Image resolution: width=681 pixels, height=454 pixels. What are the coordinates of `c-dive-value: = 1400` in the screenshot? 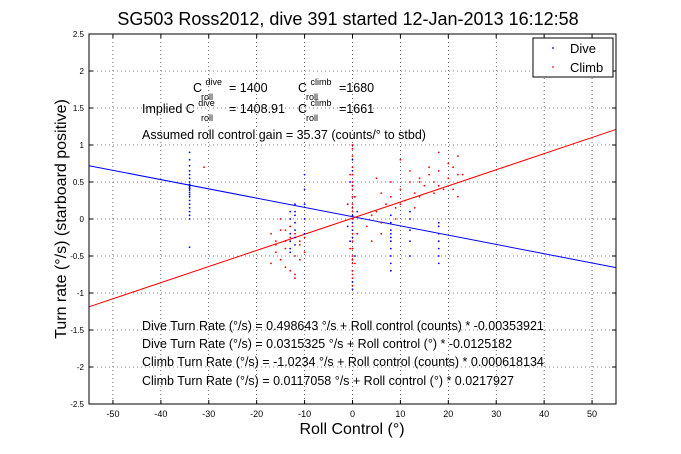 It's located at (248, 88).